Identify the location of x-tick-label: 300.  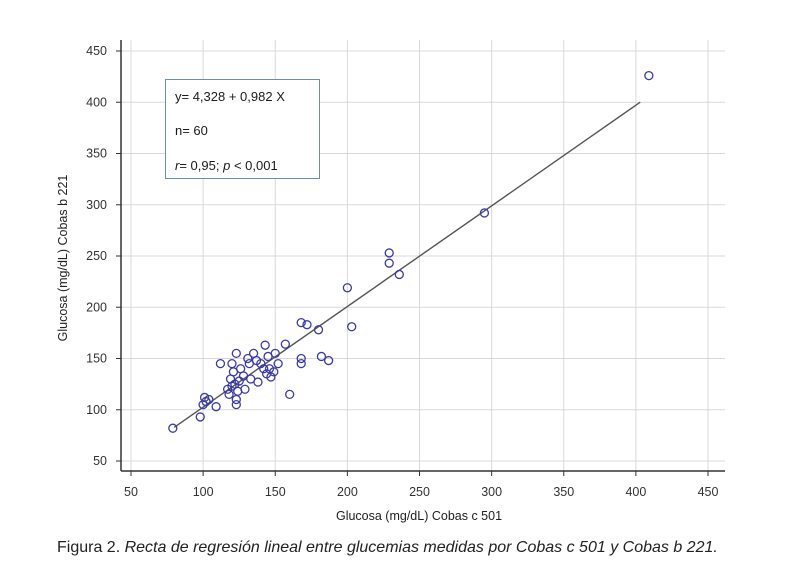
(491, 492).